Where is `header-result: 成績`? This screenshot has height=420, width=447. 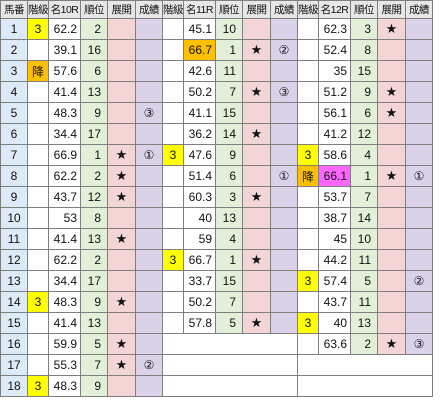
header-result: 成績 is located at coordinates (149, 9).